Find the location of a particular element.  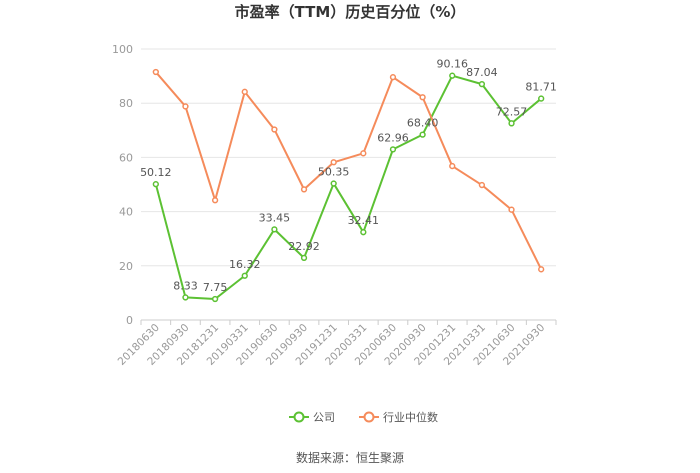

y-tick-label: 20 is located at coordinates (126, 266).